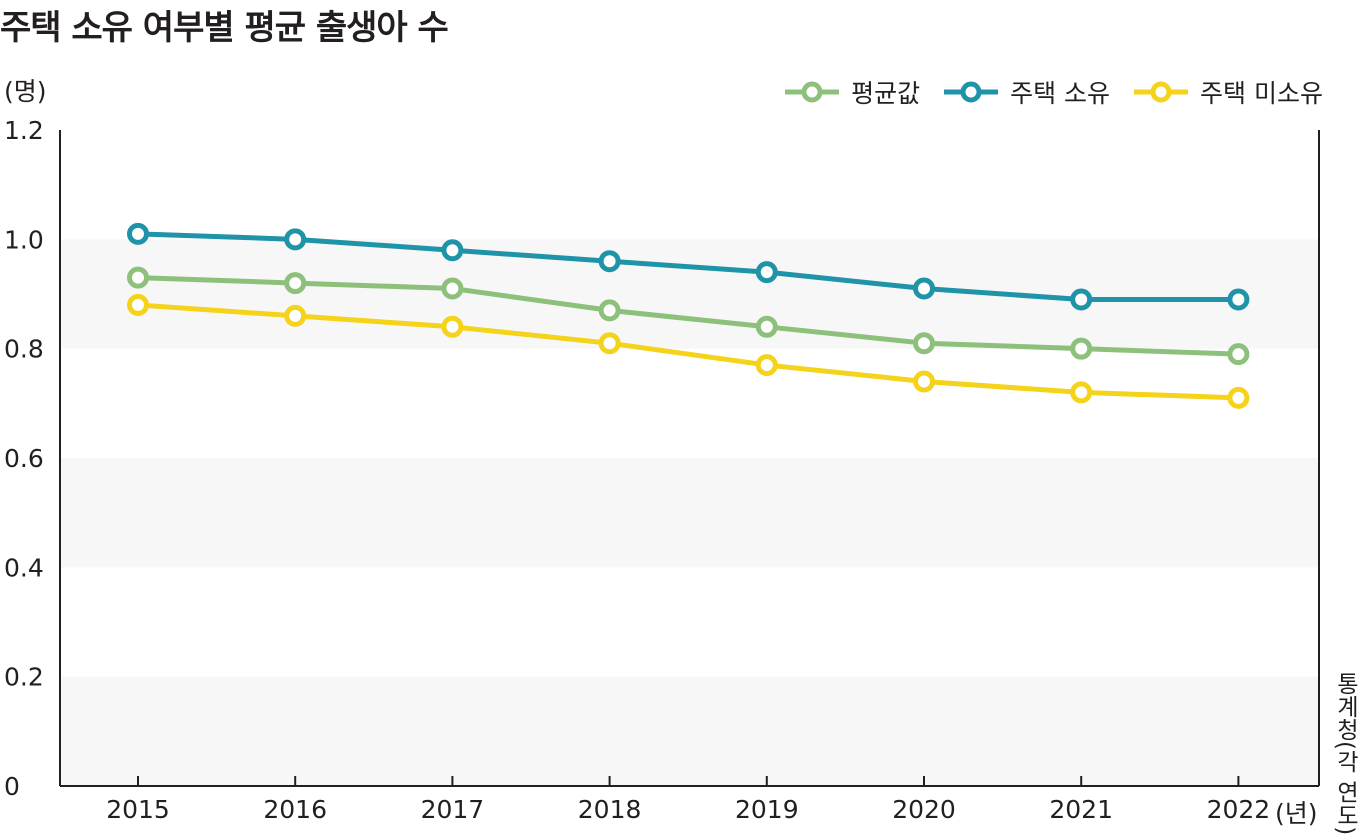 Image resolution: width=1359 pixels, height=835 pixels. What do you see at coordinates (886, 93) in the screenshot?
I see `legend-label-average: 평균값` at bounding box center [886, 93].